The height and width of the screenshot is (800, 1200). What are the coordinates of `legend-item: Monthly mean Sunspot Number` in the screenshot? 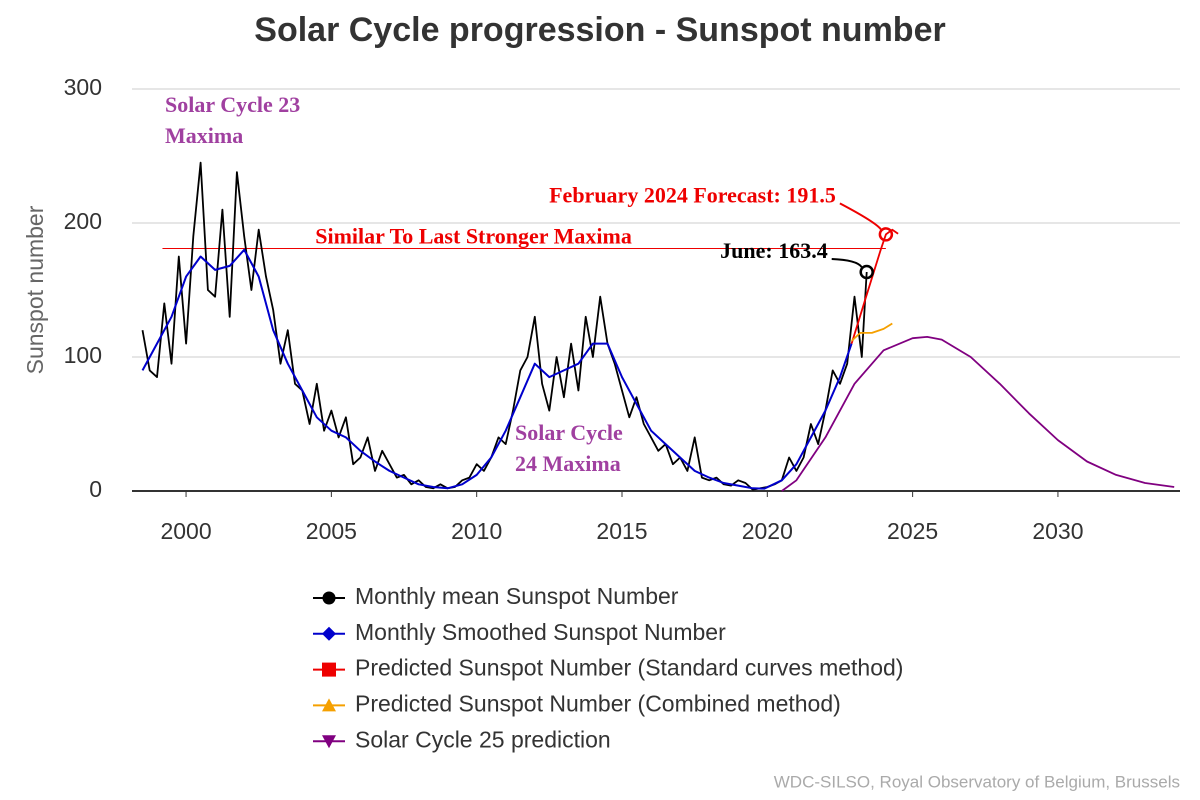 It's located at (496, 596).